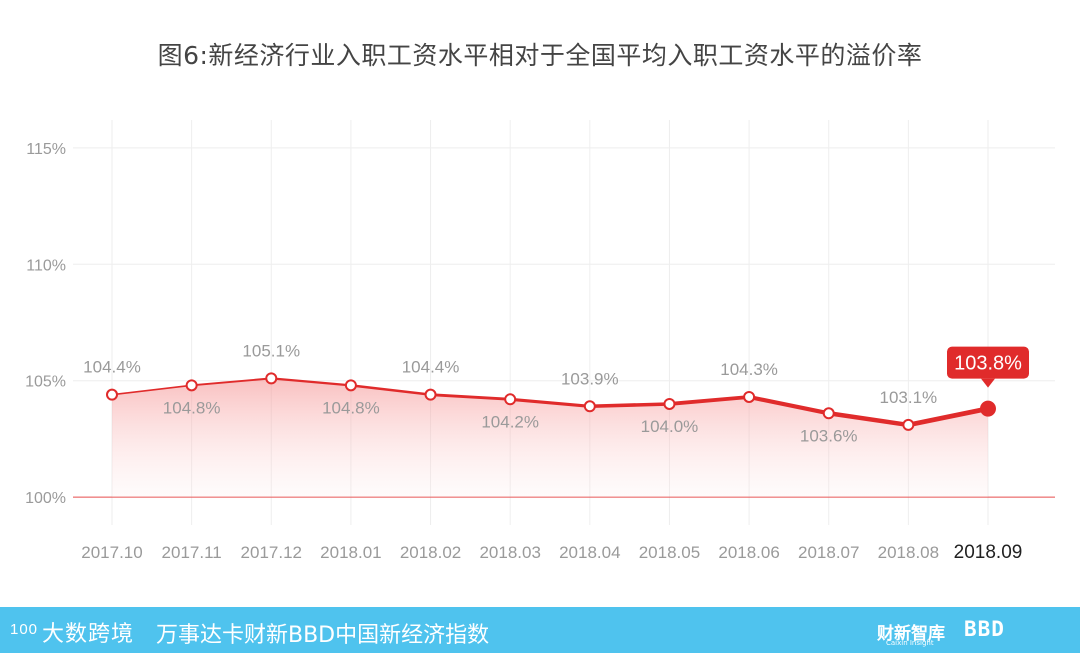 This screenshot has width=1080, height=653. What do you see at coordinates (749, 369) in the screenshot?
I see `data-label: 104.3%` at bounding box center [749, 369].